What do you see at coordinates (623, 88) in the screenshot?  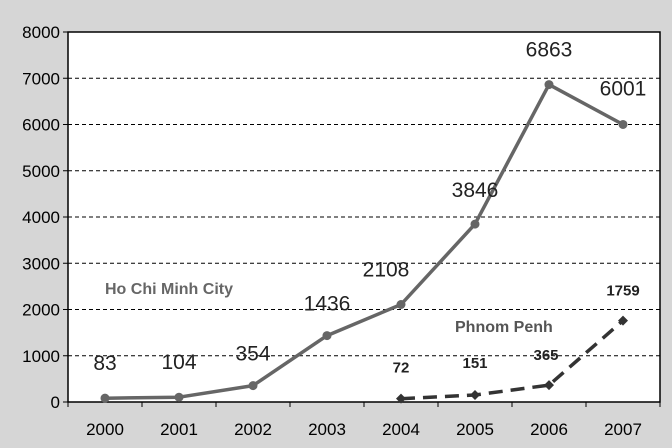 I see `data-label: 6001` at bounding box center [623, 88].